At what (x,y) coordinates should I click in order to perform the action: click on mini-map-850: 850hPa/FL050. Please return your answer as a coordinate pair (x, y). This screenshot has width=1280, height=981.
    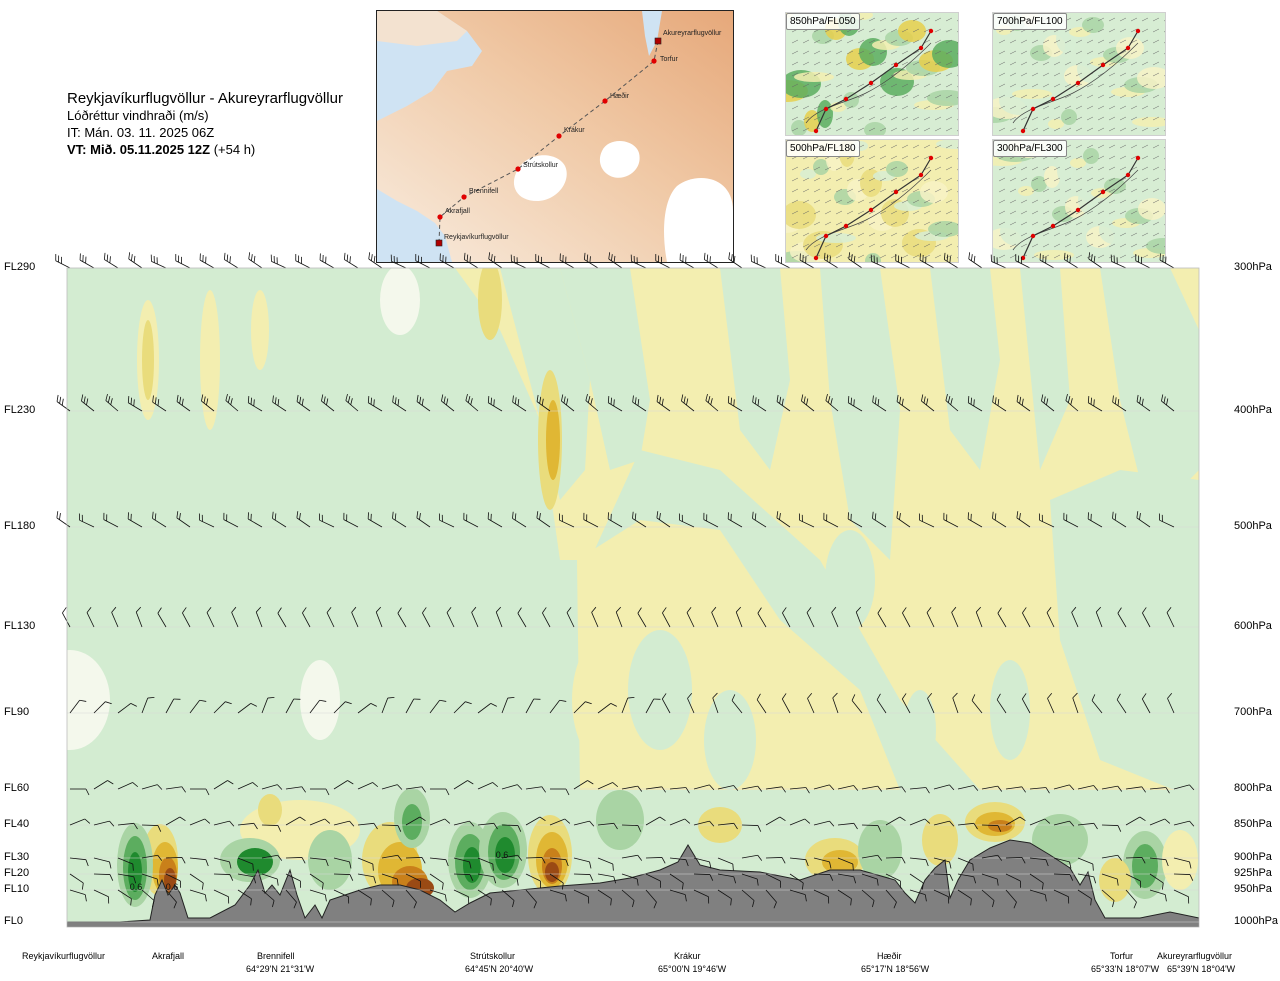
    Looking at the image, I should click on (872, 74).